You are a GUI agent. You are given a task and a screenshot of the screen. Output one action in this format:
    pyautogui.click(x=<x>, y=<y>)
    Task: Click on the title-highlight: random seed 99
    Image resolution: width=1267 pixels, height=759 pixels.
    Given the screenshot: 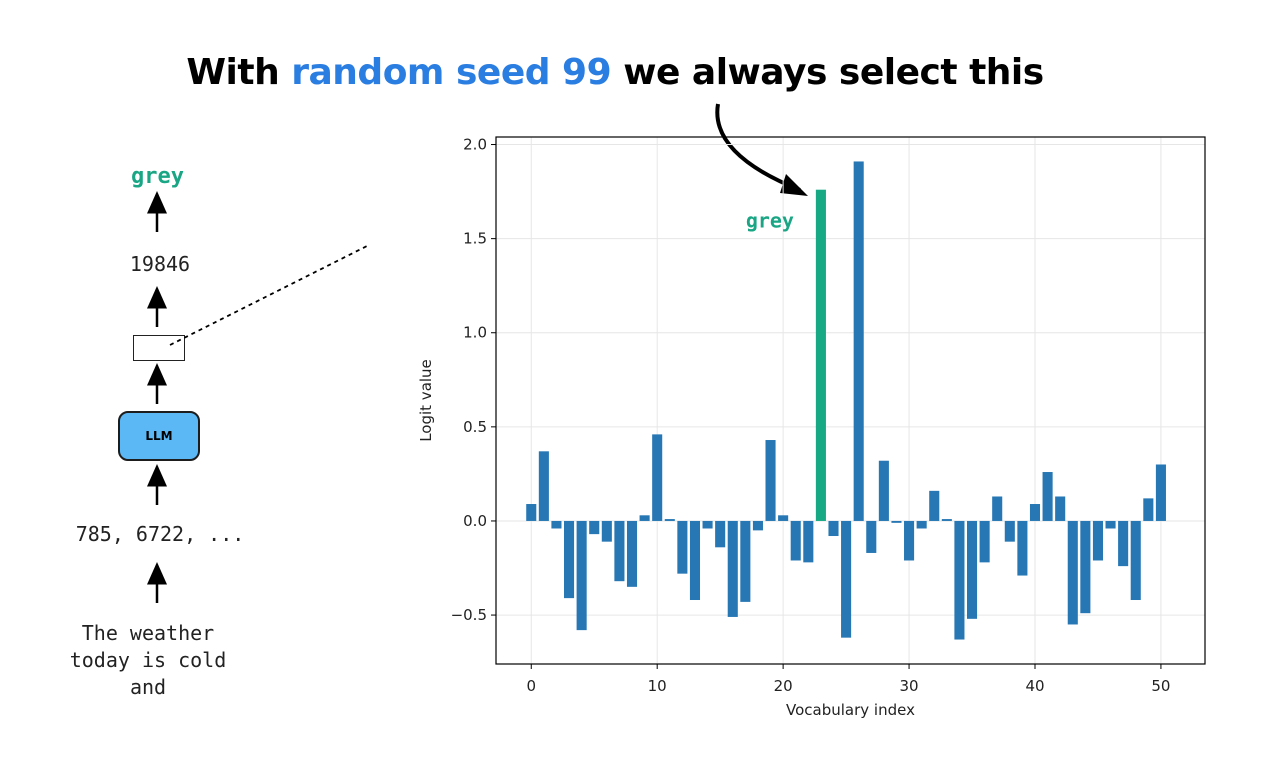 What is the action you would take?
    pyautogui.click(x=451, y=72)
    